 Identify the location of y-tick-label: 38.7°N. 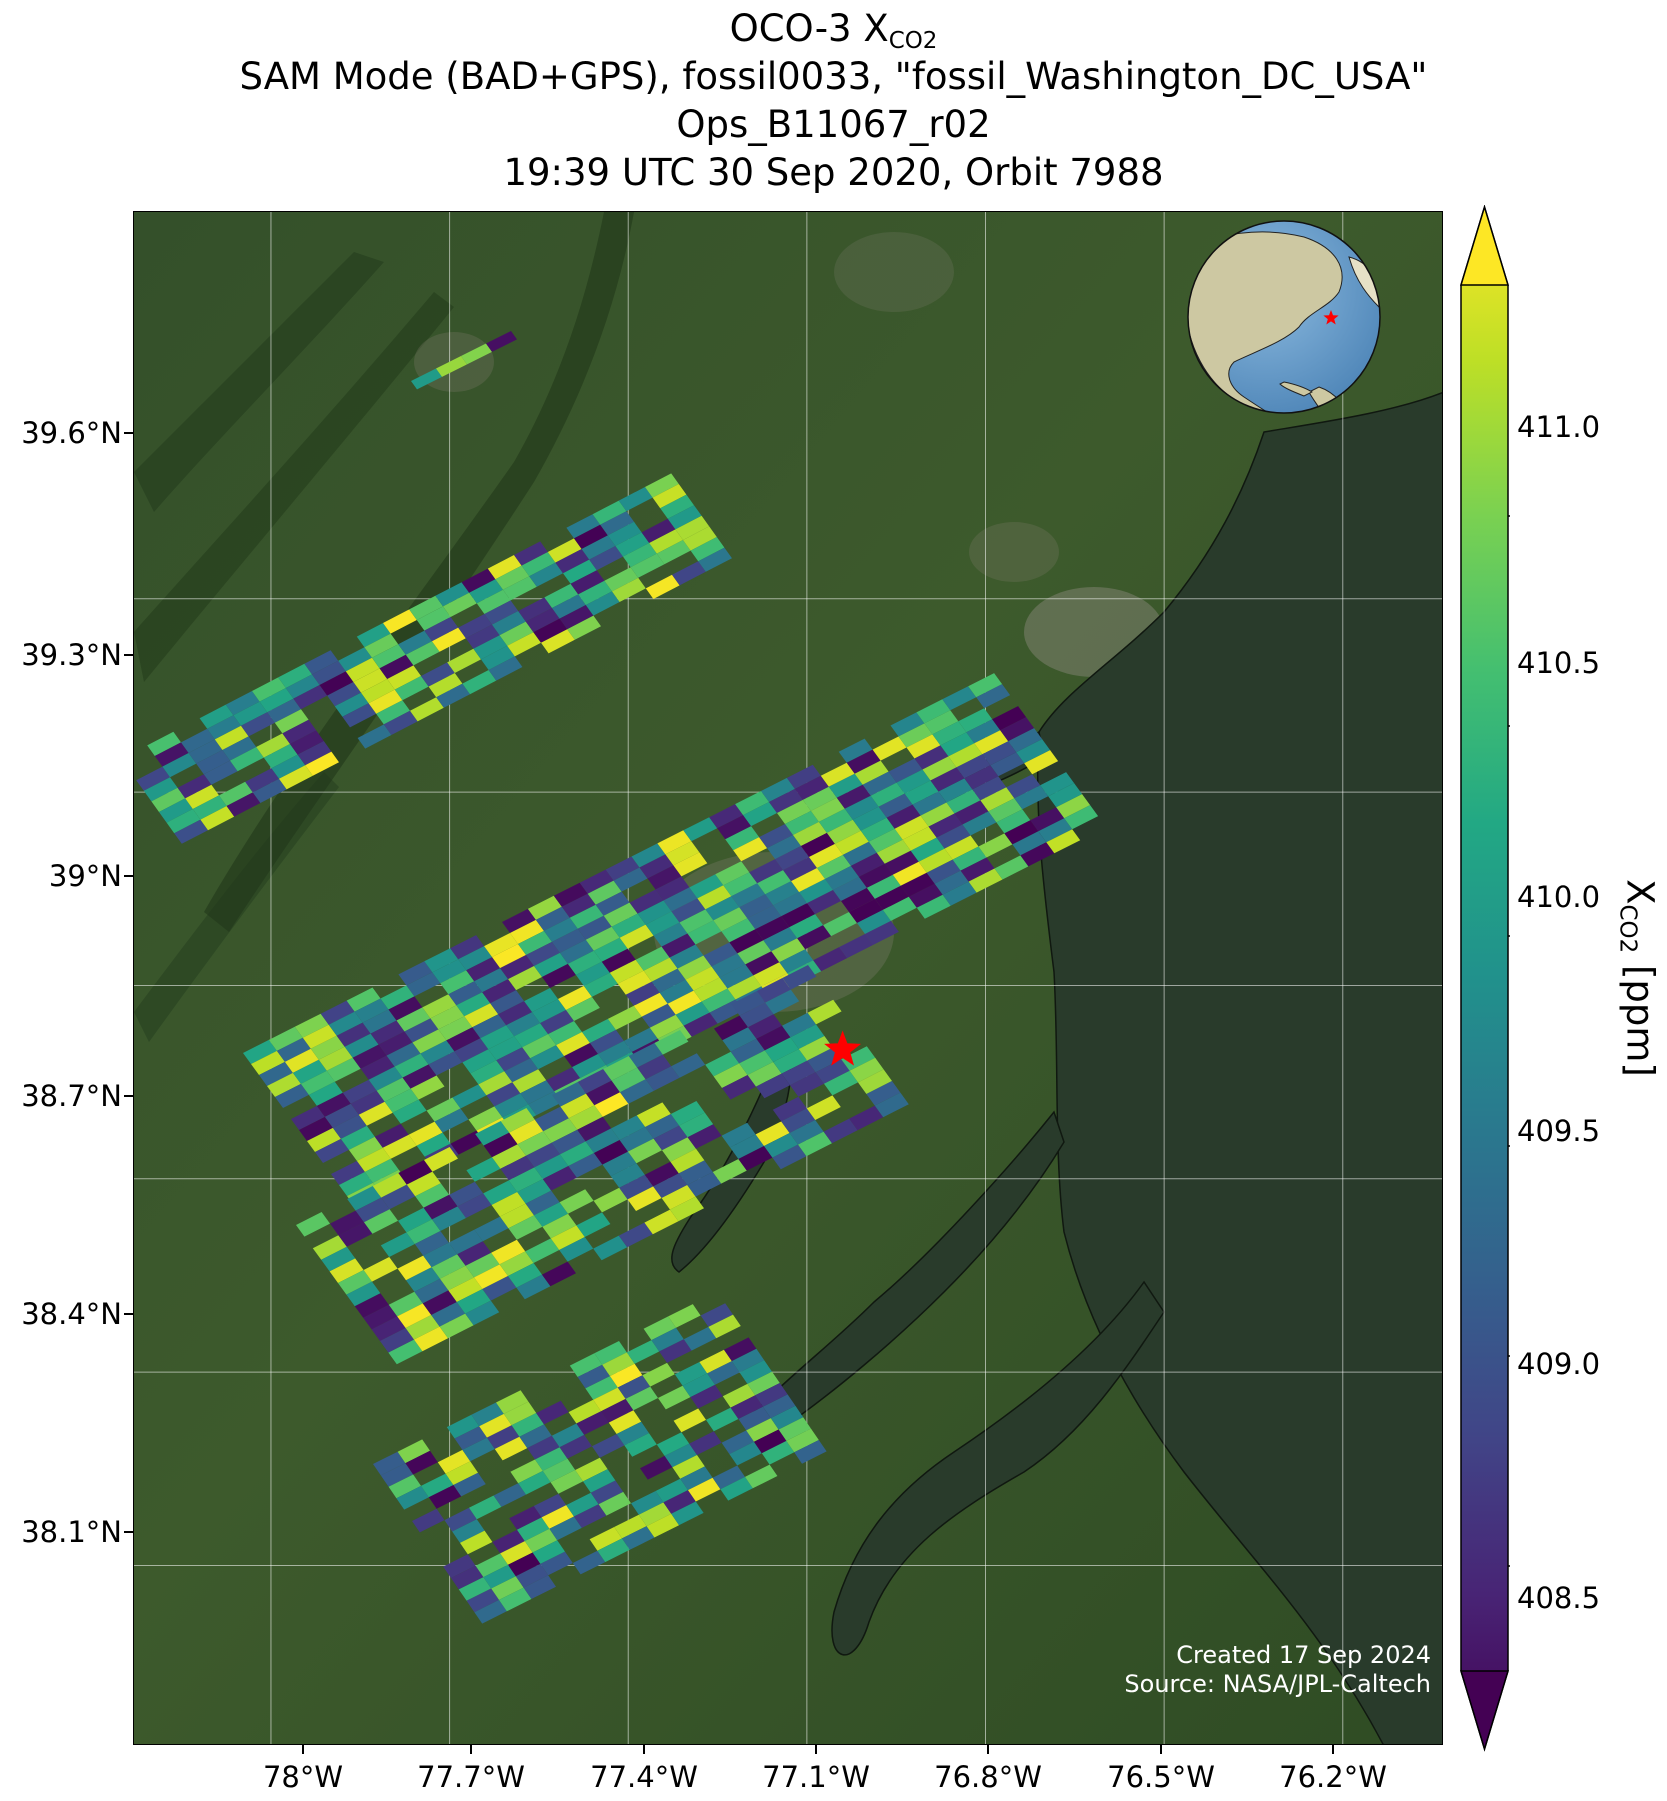
(71, 1096).